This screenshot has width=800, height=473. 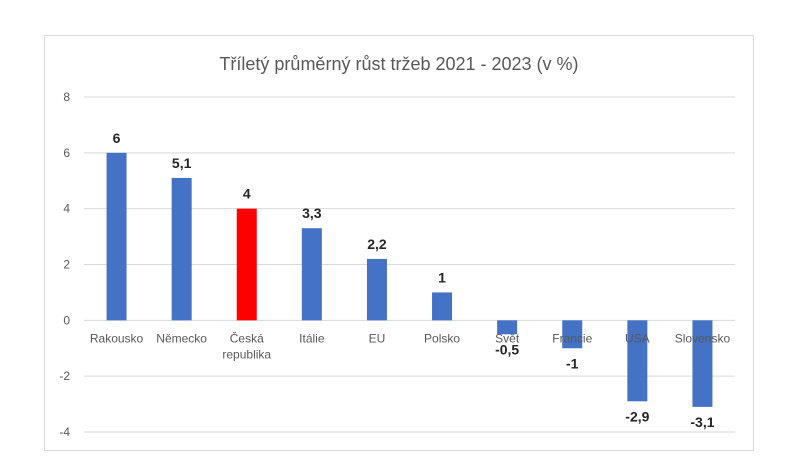 What do you see at coordinates (64, 376) in the screenshot?
I see `y-tick-label: -2` at bounding box center [64, 376].